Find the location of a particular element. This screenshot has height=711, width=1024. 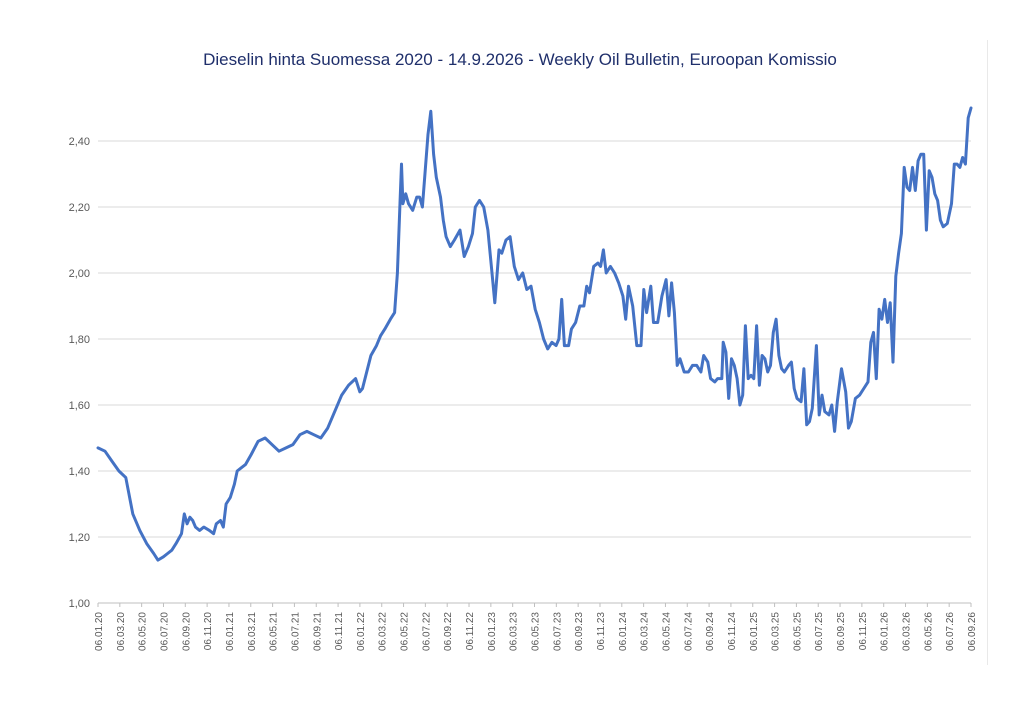

x-tick-label: 06.01.20 is located at coordinates (99, 631).